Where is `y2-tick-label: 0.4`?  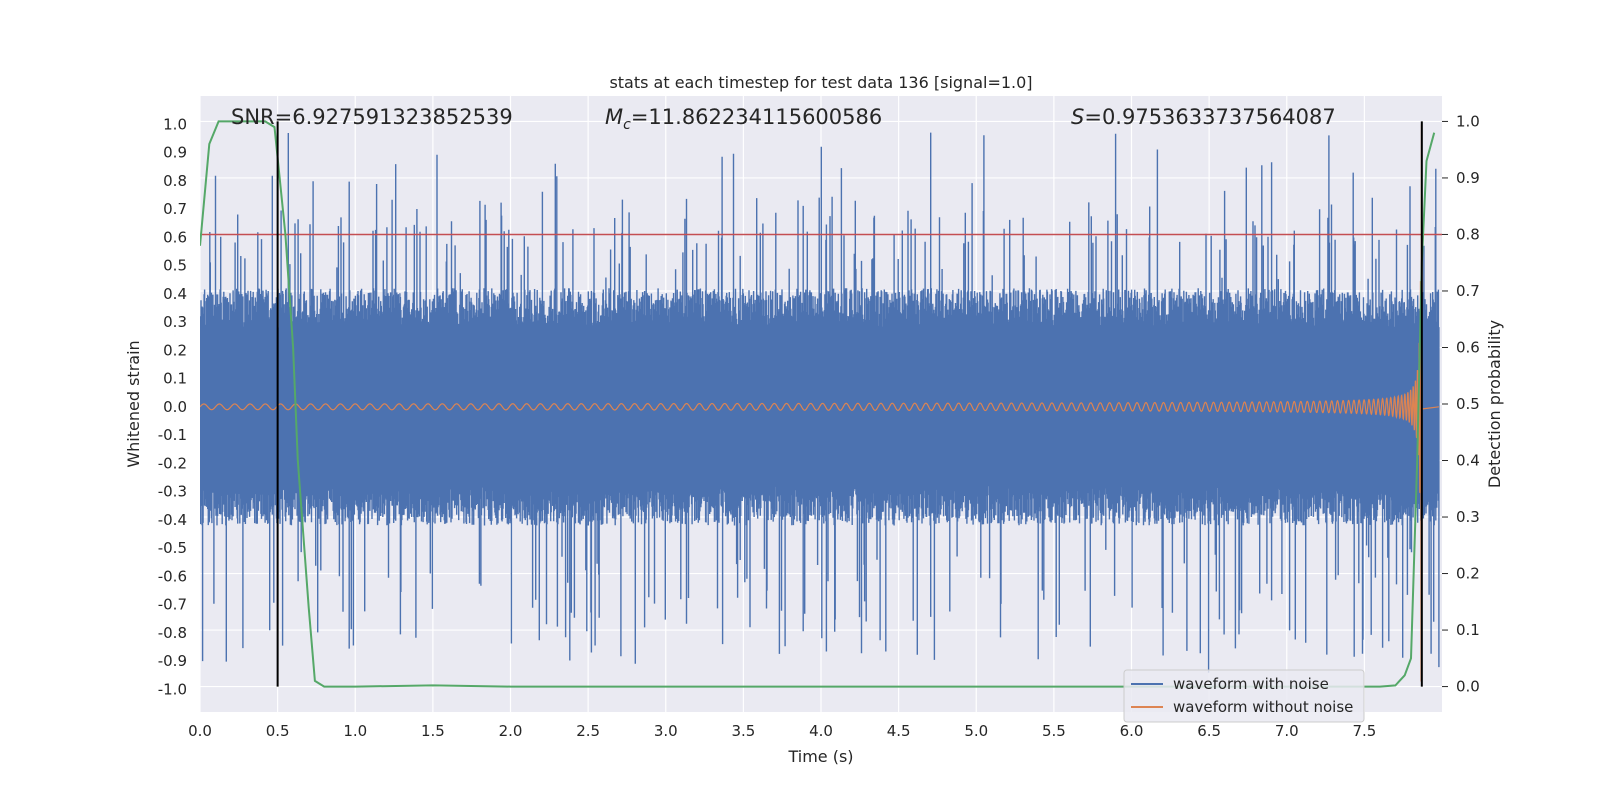 y2-tick-label: 0.4 is located at coordinates (1468, 461).